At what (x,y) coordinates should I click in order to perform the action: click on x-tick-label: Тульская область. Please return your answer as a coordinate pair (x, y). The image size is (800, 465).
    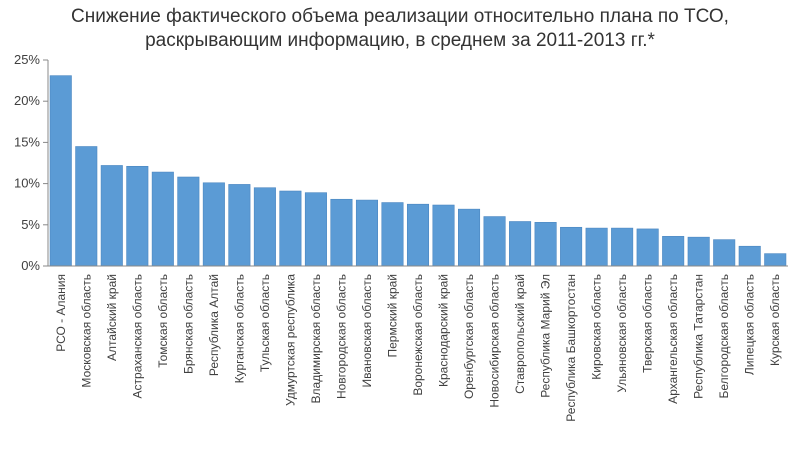
    Looking at the image, I should click on (265, 323).